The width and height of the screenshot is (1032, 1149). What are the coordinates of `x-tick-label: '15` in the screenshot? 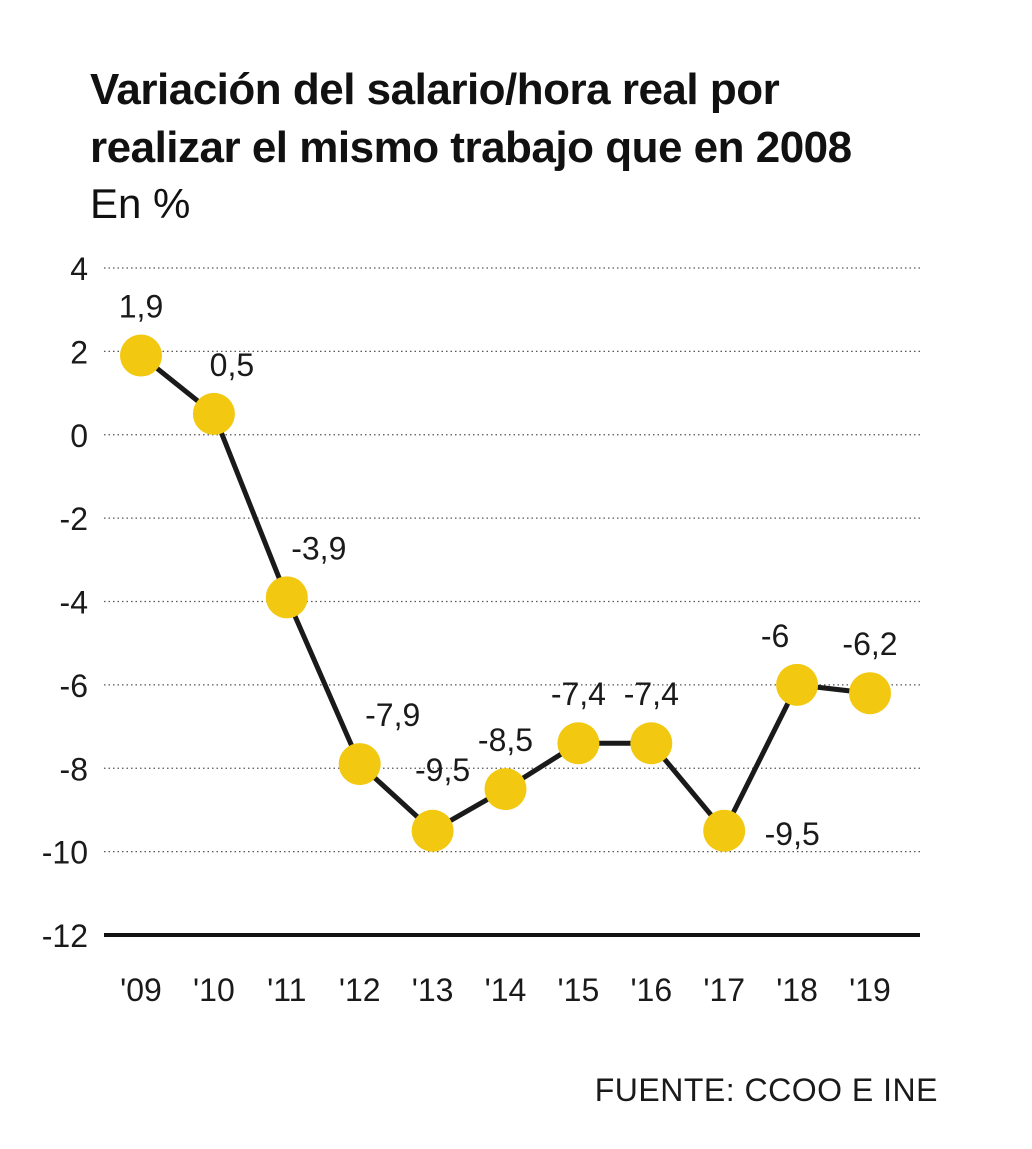 It's located at (579, 990).